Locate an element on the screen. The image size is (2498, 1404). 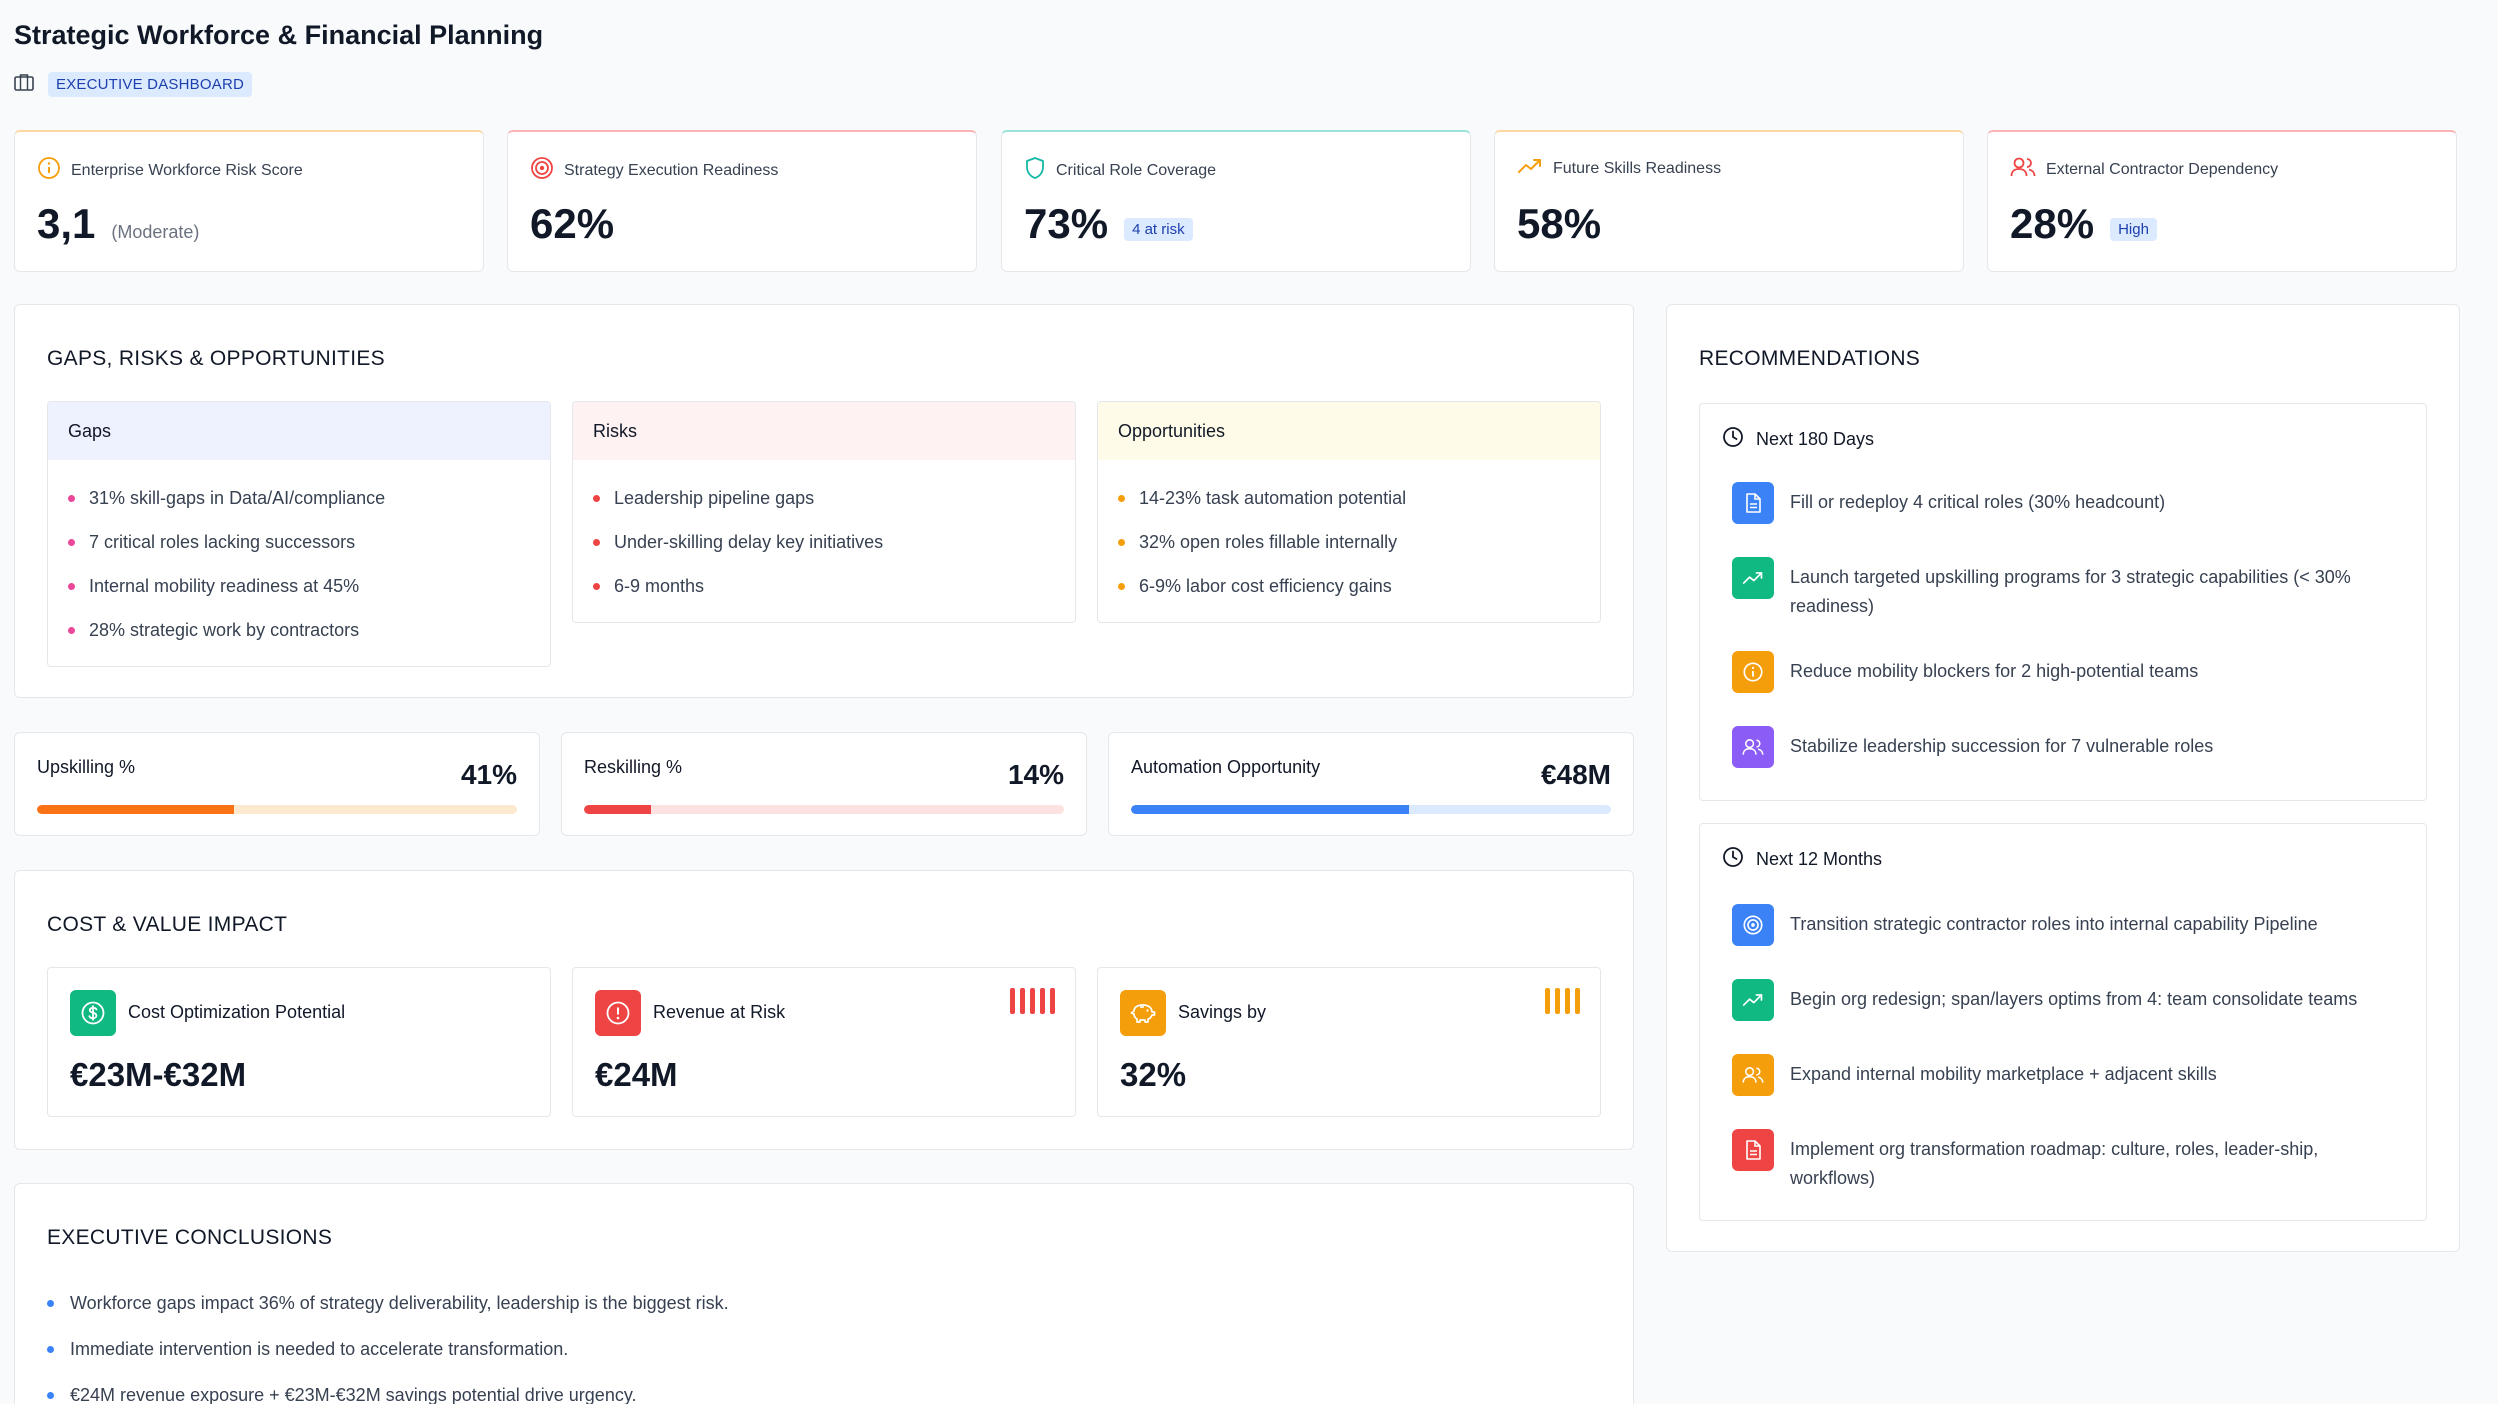
progress-value: 41% is located at coordinates (488, 774).